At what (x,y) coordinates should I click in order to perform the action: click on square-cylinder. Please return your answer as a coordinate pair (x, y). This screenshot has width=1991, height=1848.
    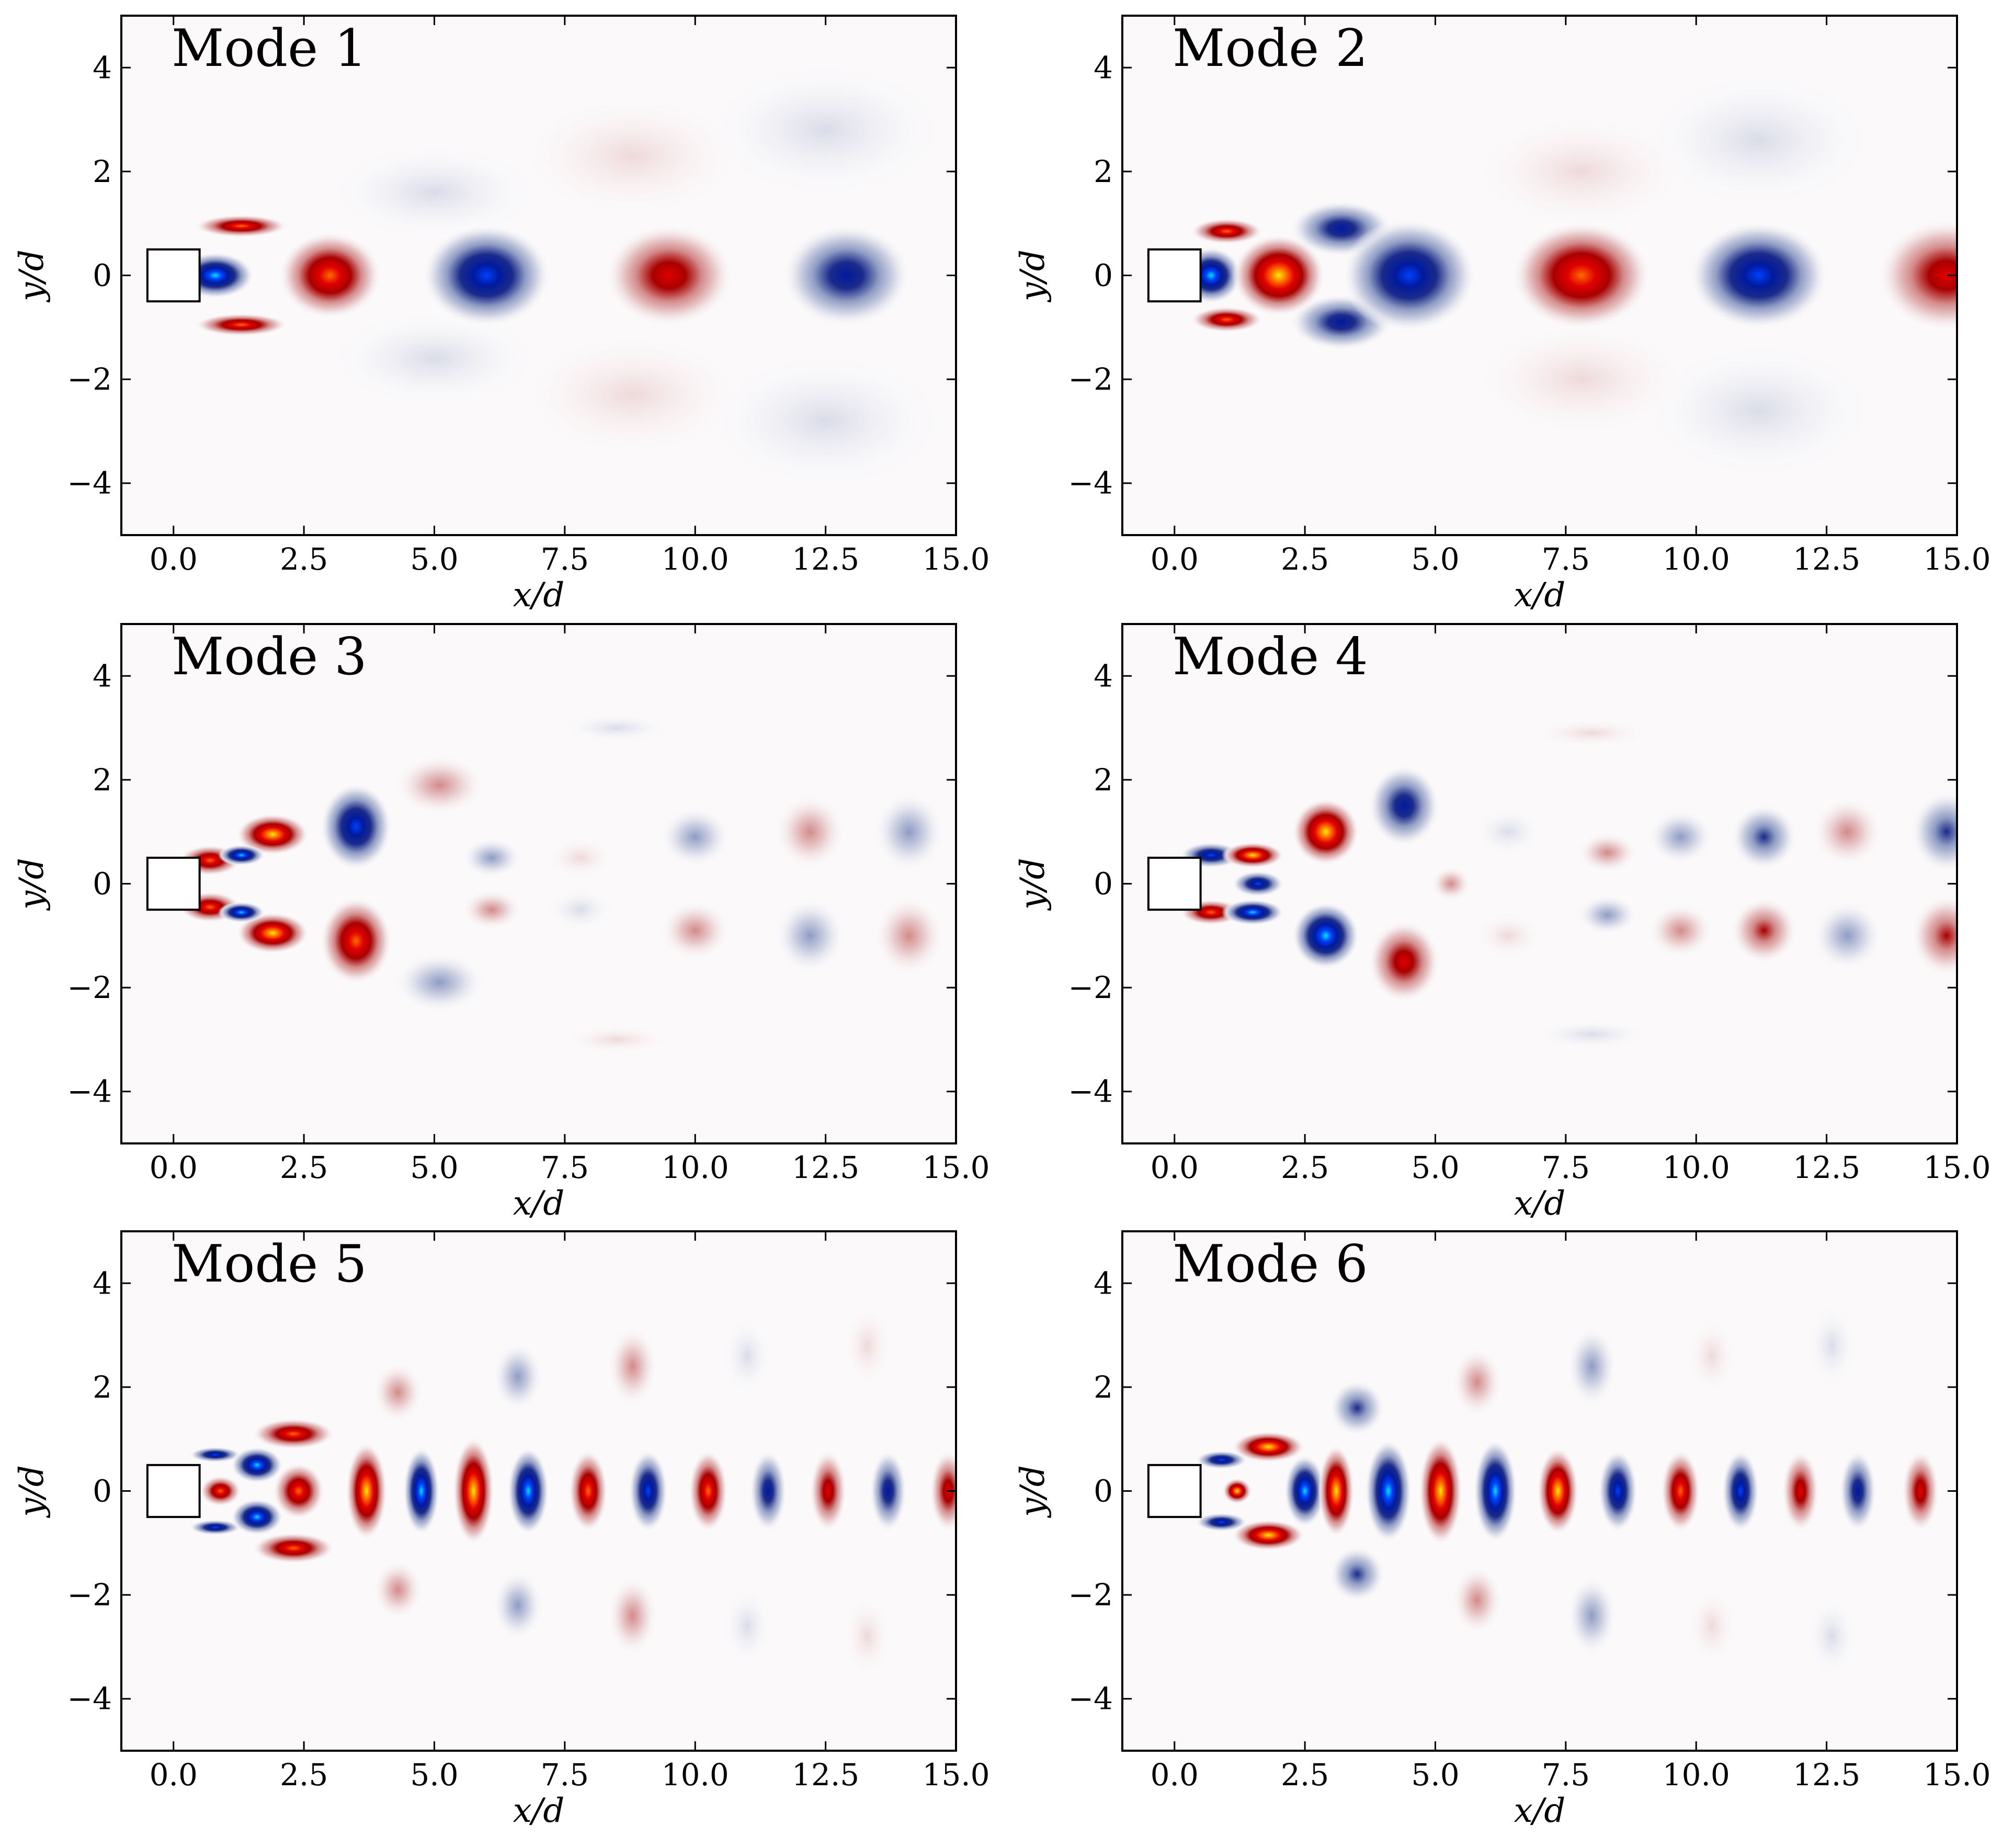
    Looking at the image, I should click on (1174, 275).